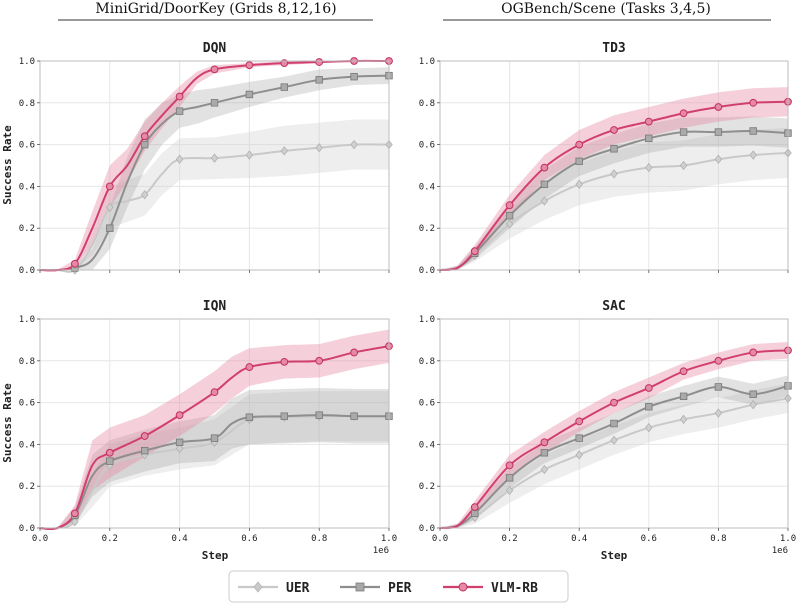 This screenshot has height=603, width=797. Describe the element at coordinates (427, 487) in the screenshot. I see `sac-ytick-label: 0.2` at that location.